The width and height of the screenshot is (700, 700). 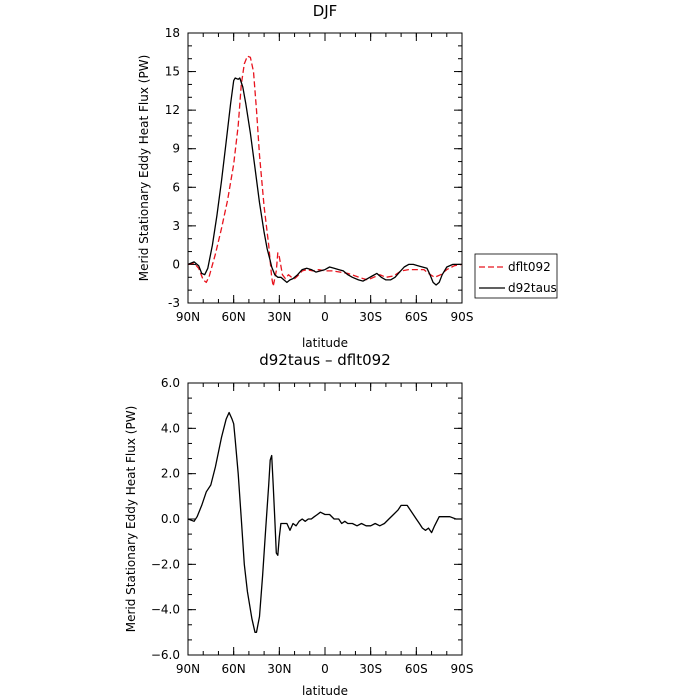 I want to click on y-tick-label: 6.0, so click(x=170, y=383).